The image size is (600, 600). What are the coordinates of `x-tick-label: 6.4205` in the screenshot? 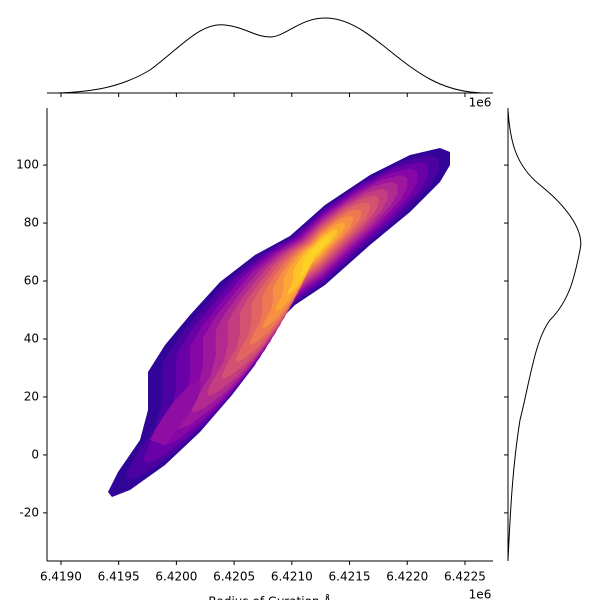 It's located at (234, 577).